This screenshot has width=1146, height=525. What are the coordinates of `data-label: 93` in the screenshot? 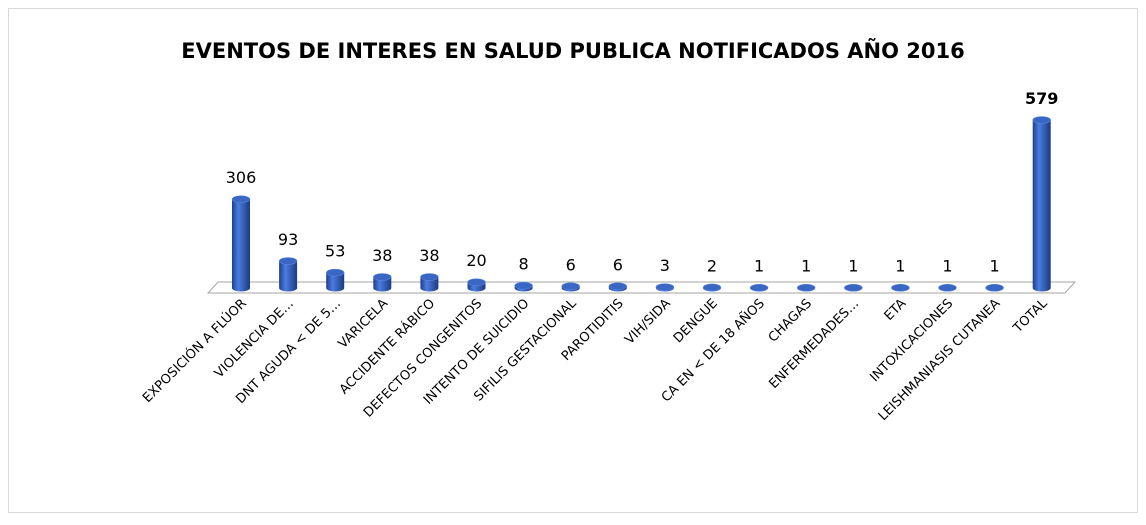 It's located at (288, 239).